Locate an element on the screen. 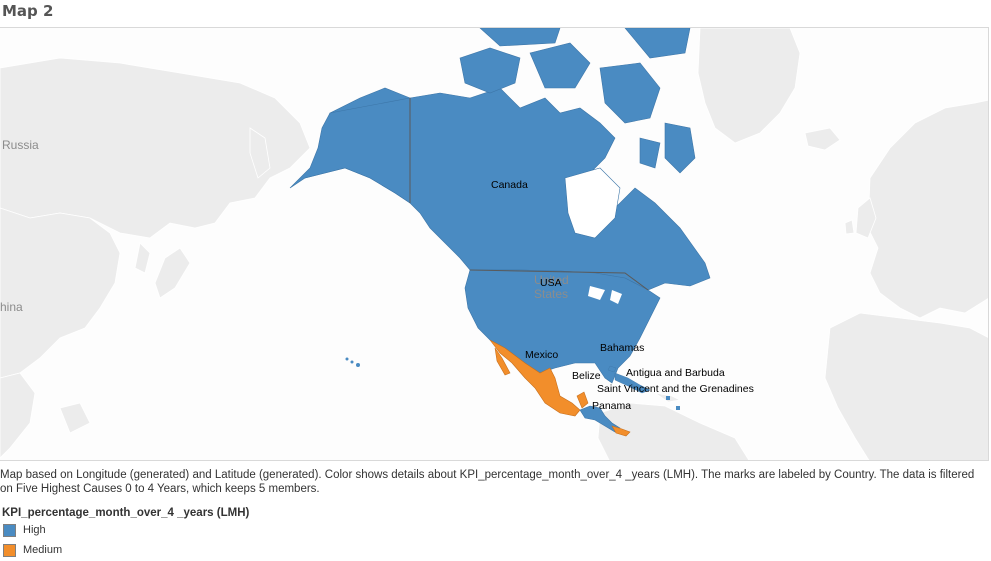 The image size is (991, 561). label-antigua: Antigua and Barbuda is located at coordinates (675, 373).